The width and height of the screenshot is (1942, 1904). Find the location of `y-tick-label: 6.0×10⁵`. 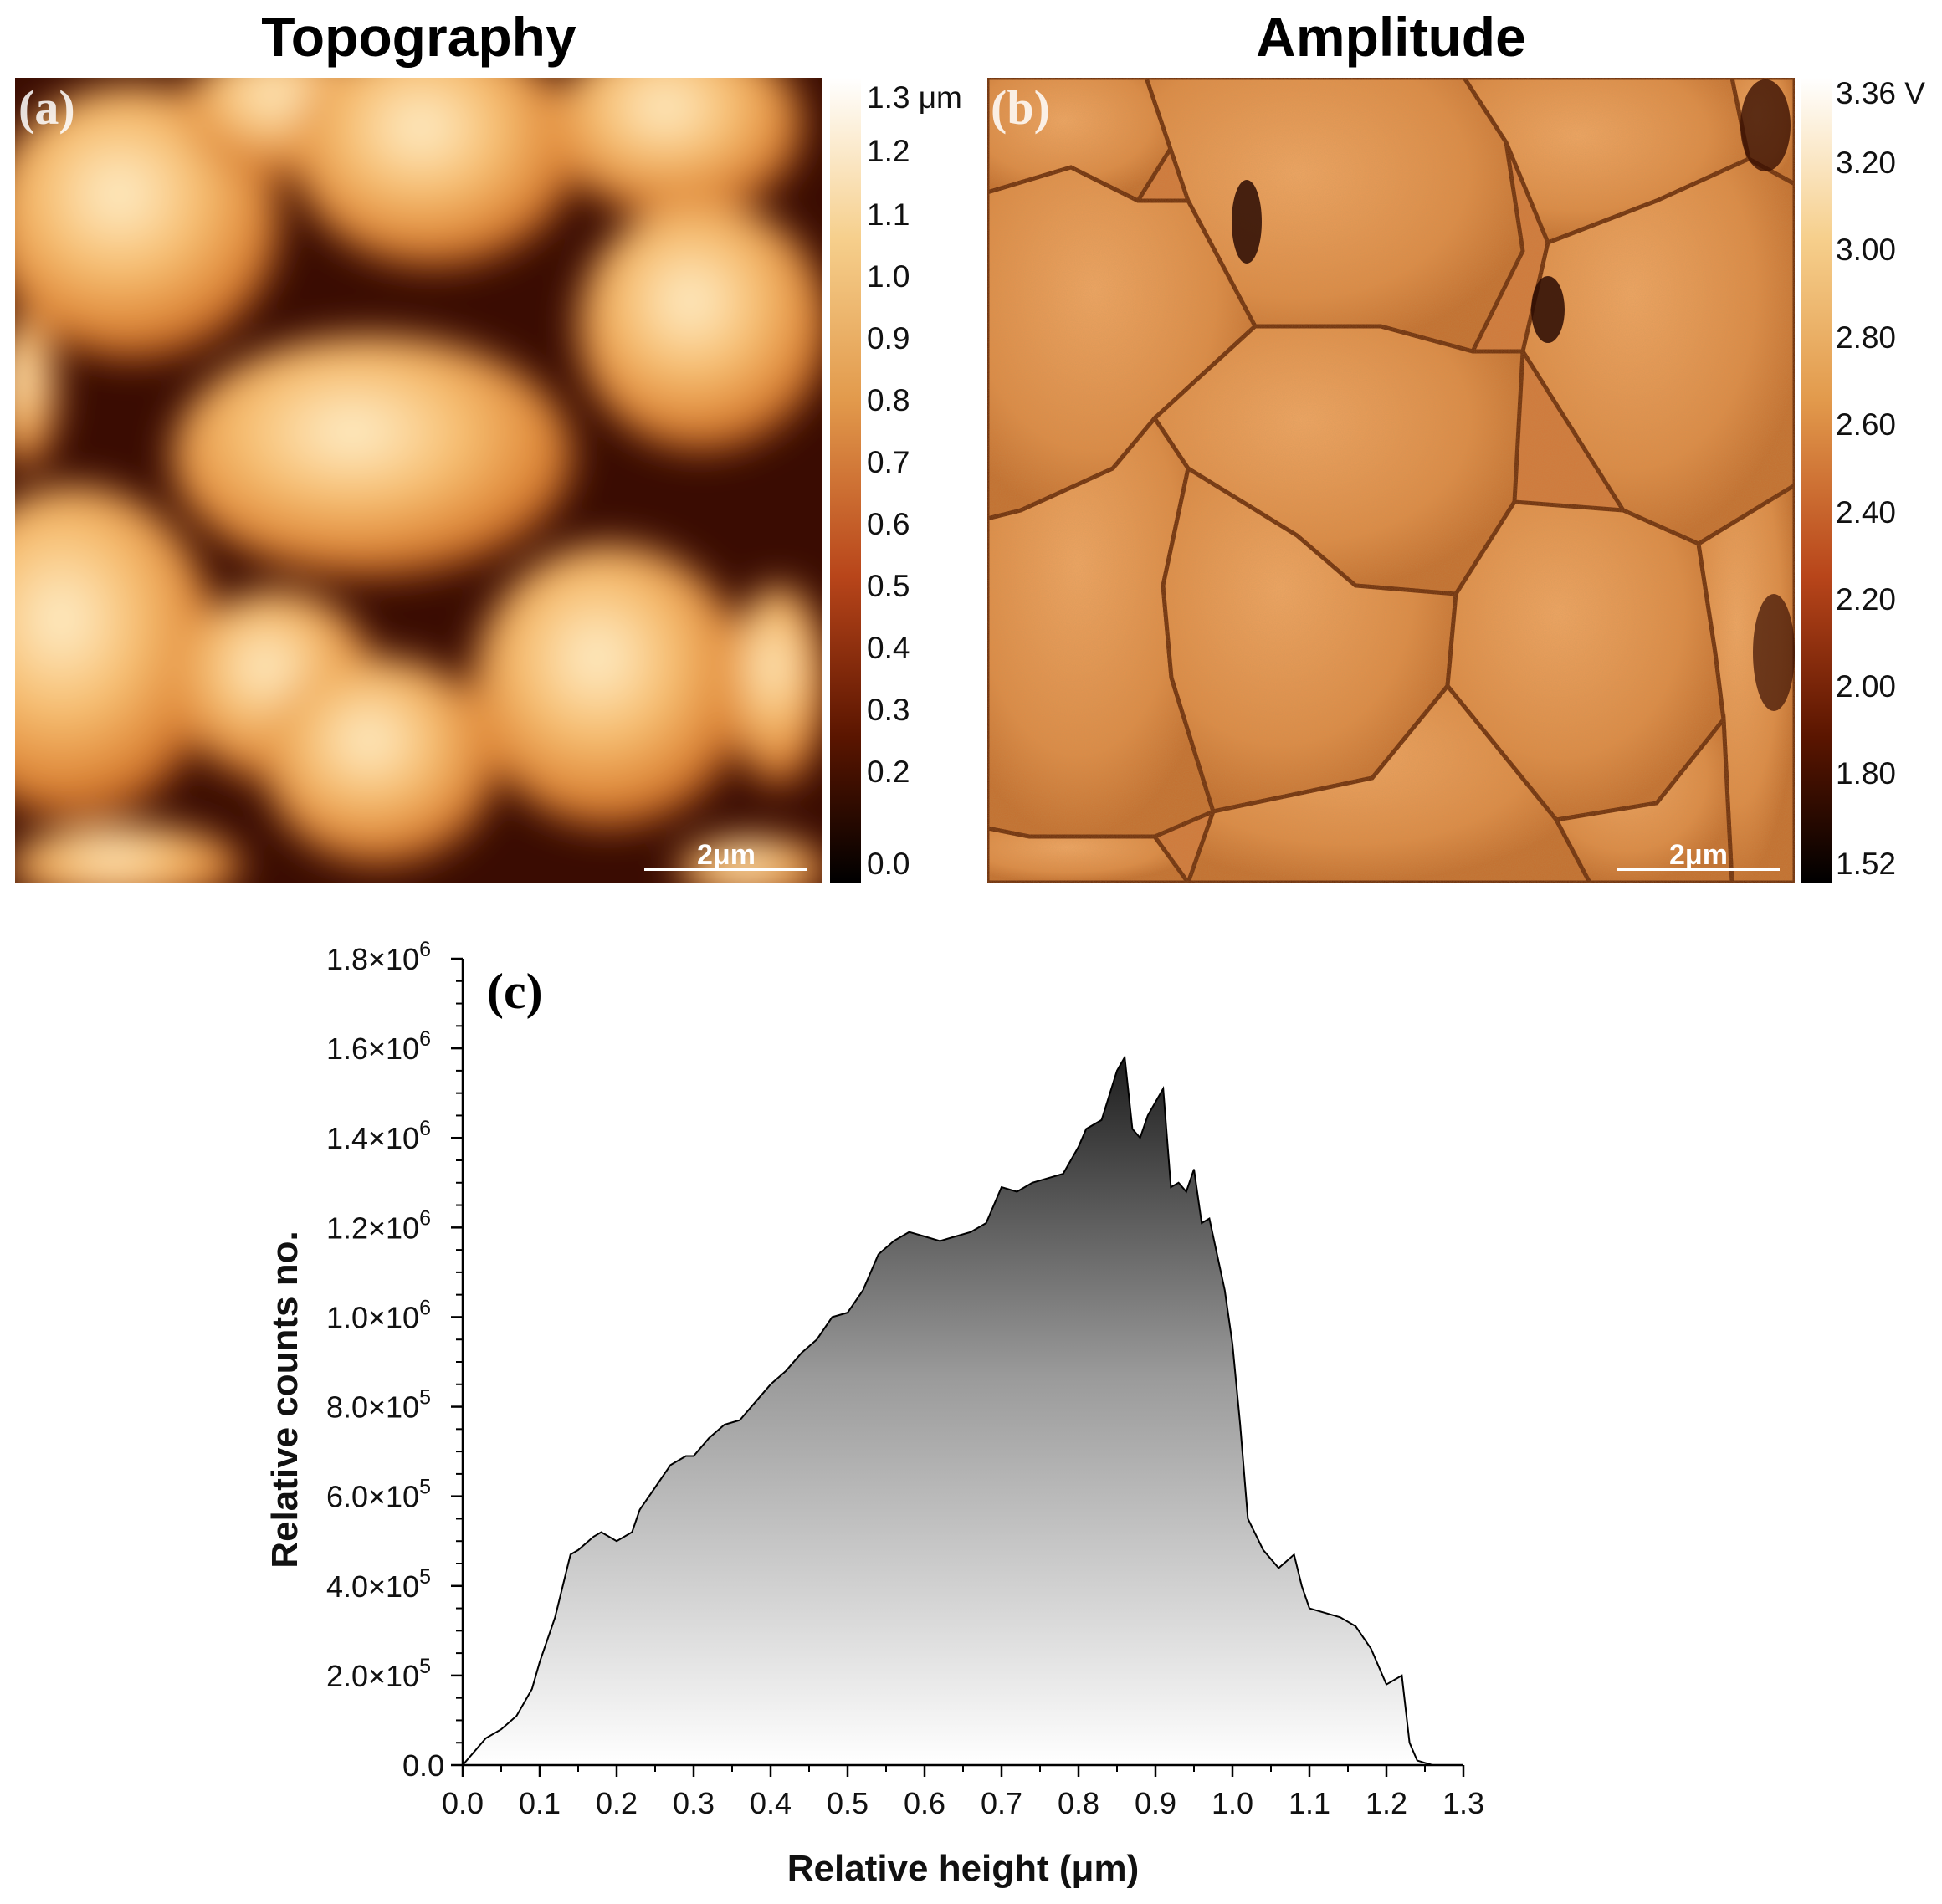

y-tick-label: 6.0×10⁵ is located at coordinates (378, 1495).